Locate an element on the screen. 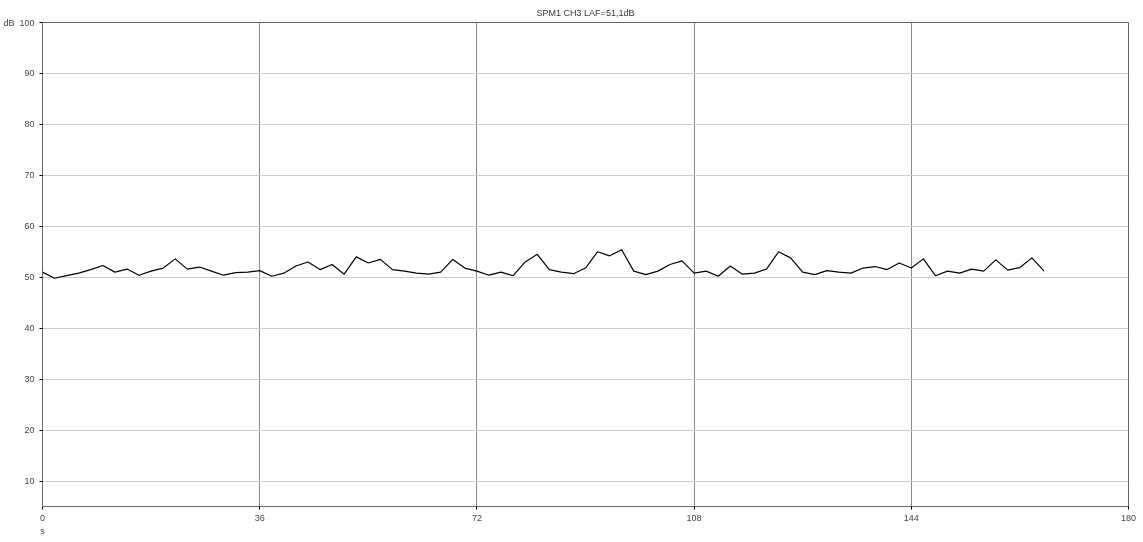 The image size is (1143, 542). line-series is located at coordinates (543, 264).